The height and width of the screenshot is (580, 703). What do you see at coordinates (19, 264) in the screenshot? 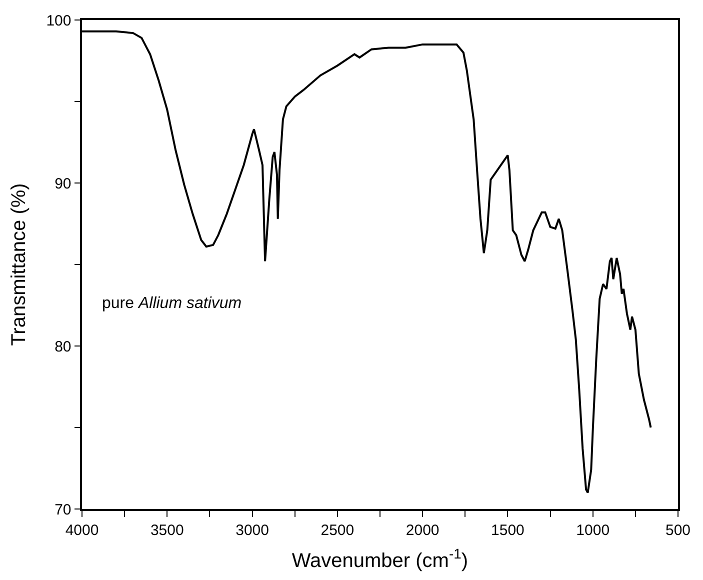
I see `y-axis-title: Transmittance (%)` at bounding box center [19, 264].